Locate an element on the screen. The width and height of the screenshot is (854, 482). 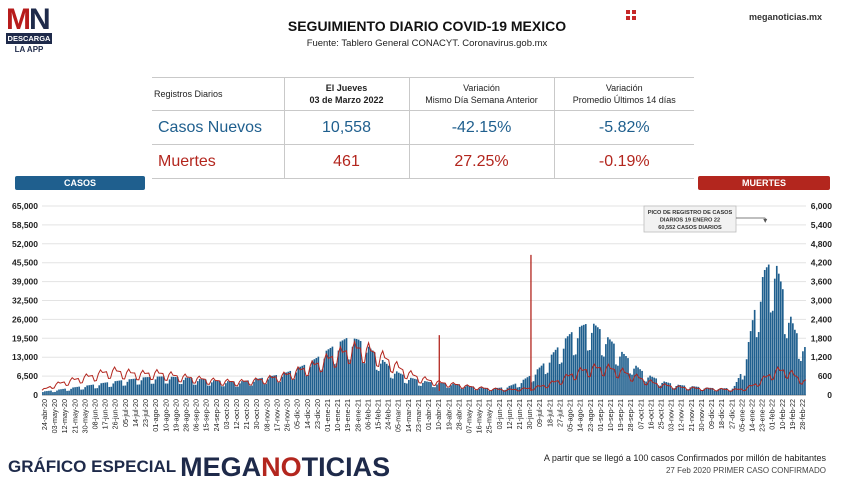
x-tick-label: 16-oct-21 is located at coordinates (650, 414).